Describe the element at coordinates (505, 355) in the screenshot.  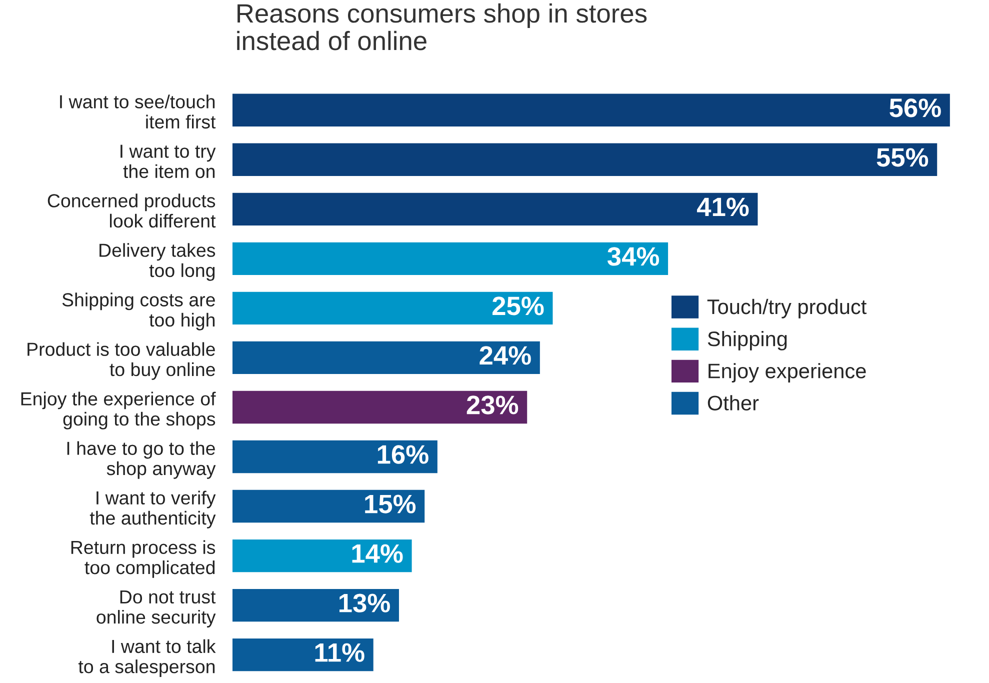
I see `data-label: 24%` at that location.